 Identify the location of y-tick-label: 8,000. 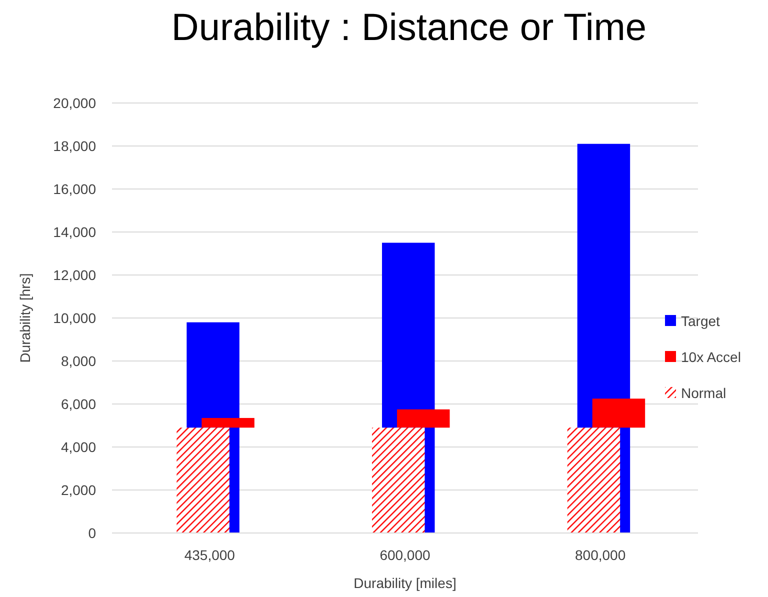
(78, 360).